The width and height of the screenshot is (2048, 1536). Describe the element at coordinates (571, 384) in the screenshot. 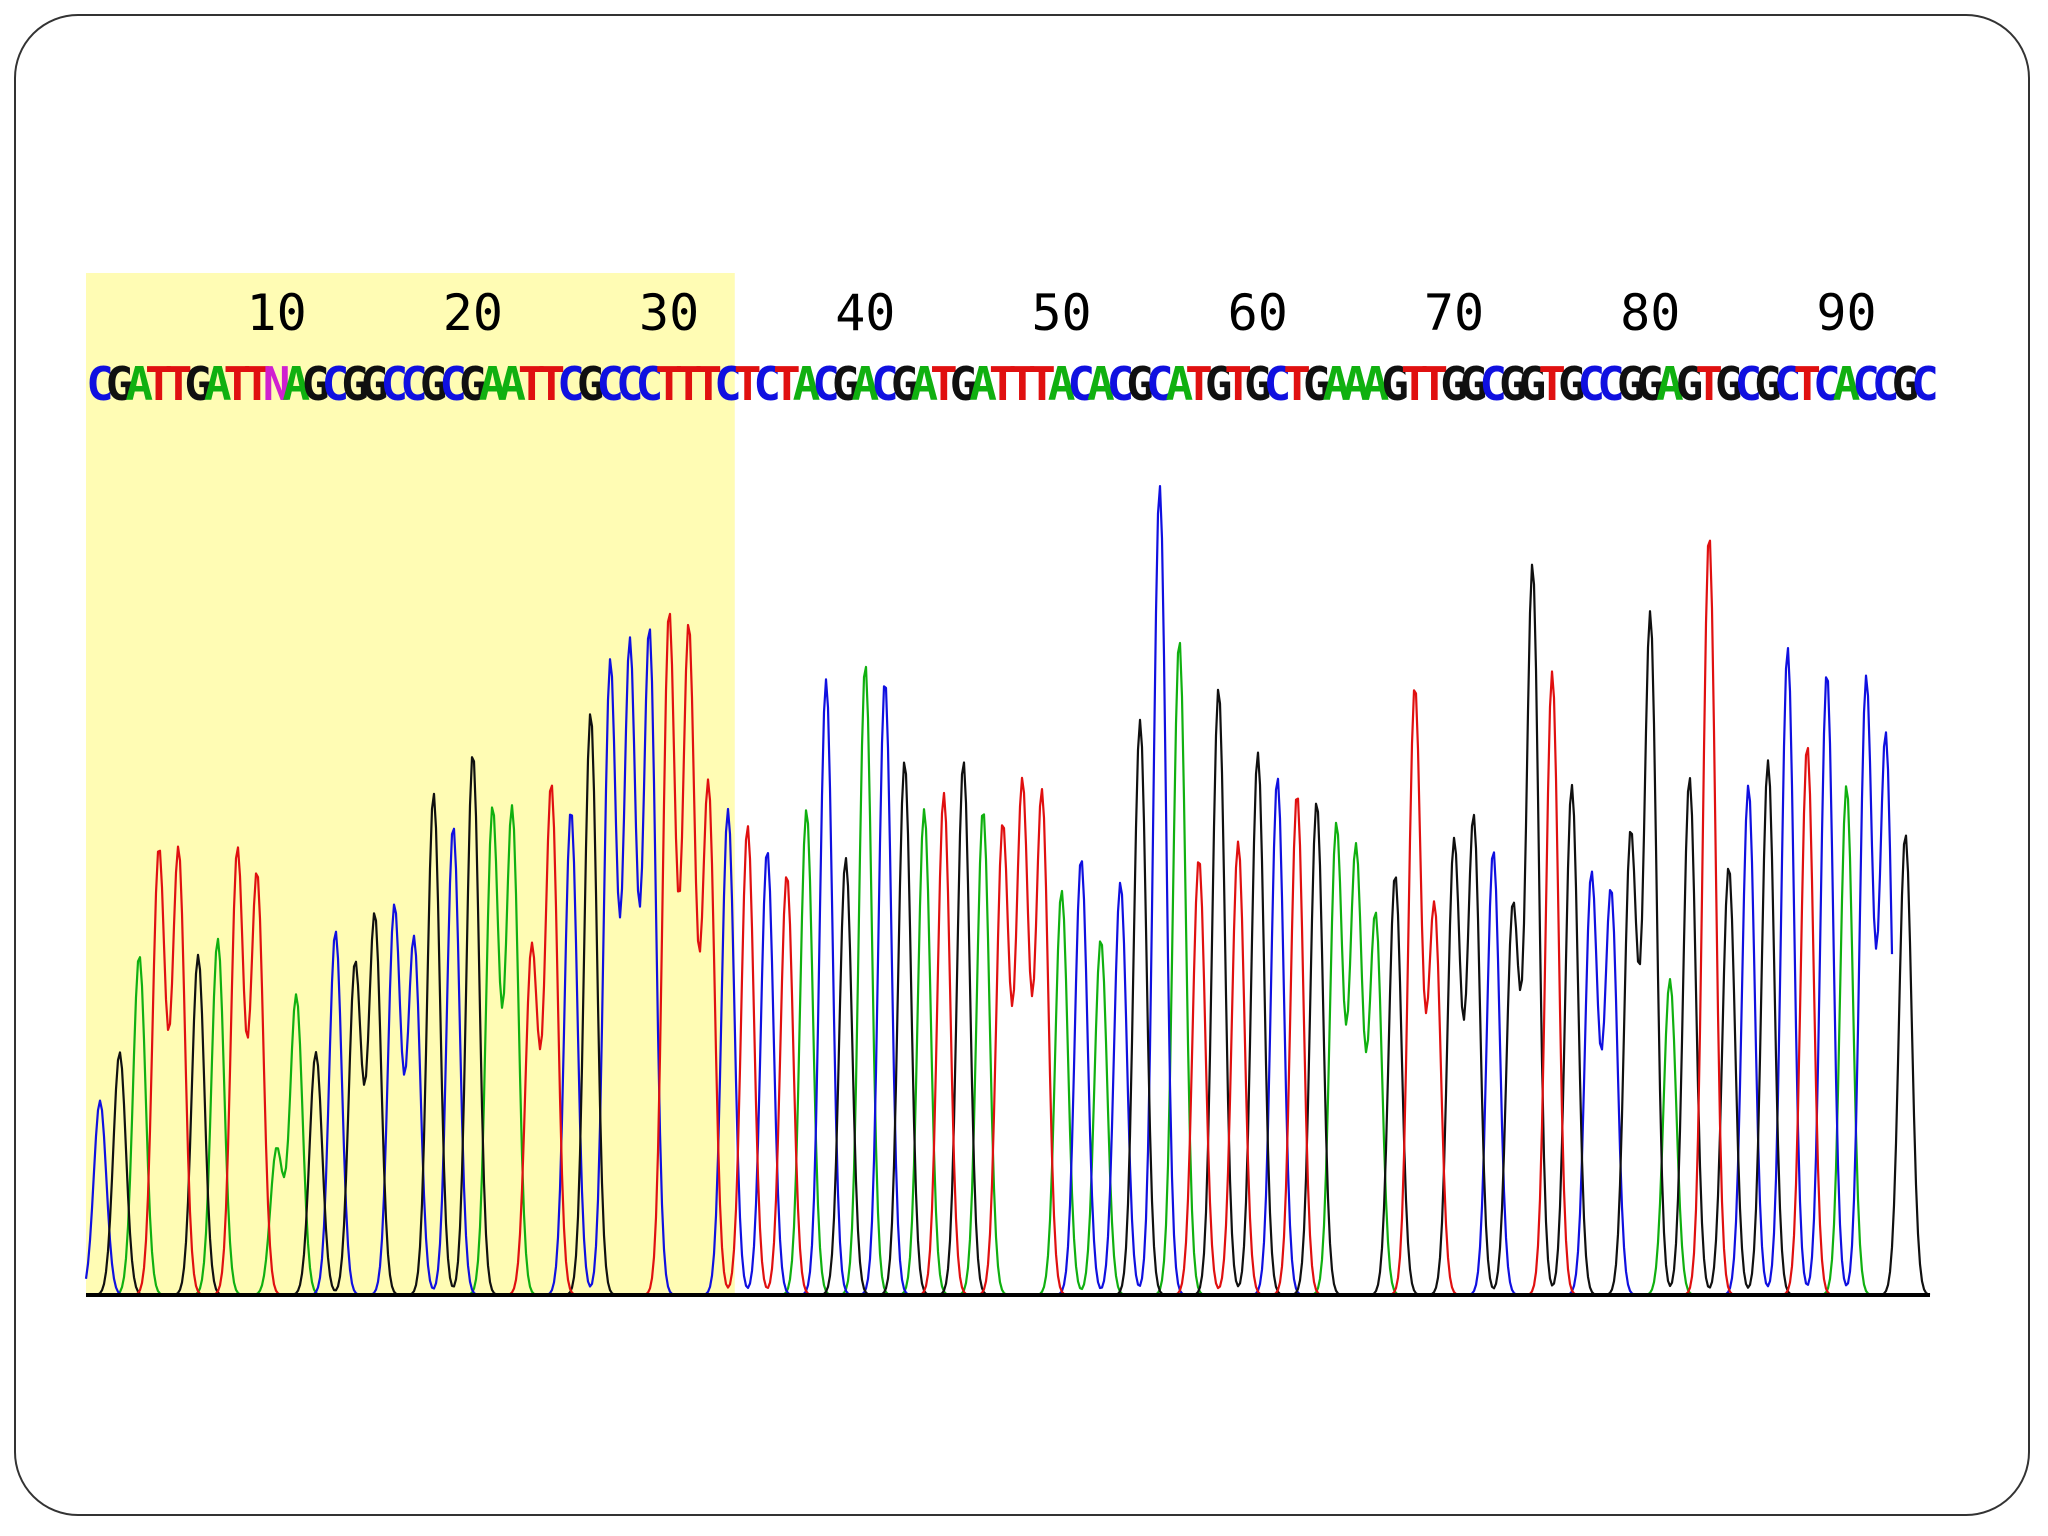

I see `base-call-25: C` at that location.